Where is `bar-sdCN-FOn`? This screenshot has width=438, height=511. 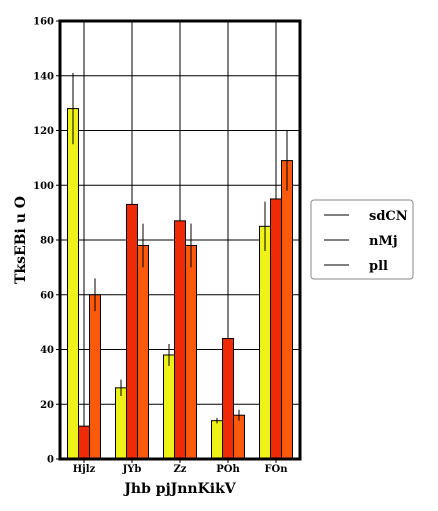
bar-sdCN-FOn is located at coordinates (265, 342).